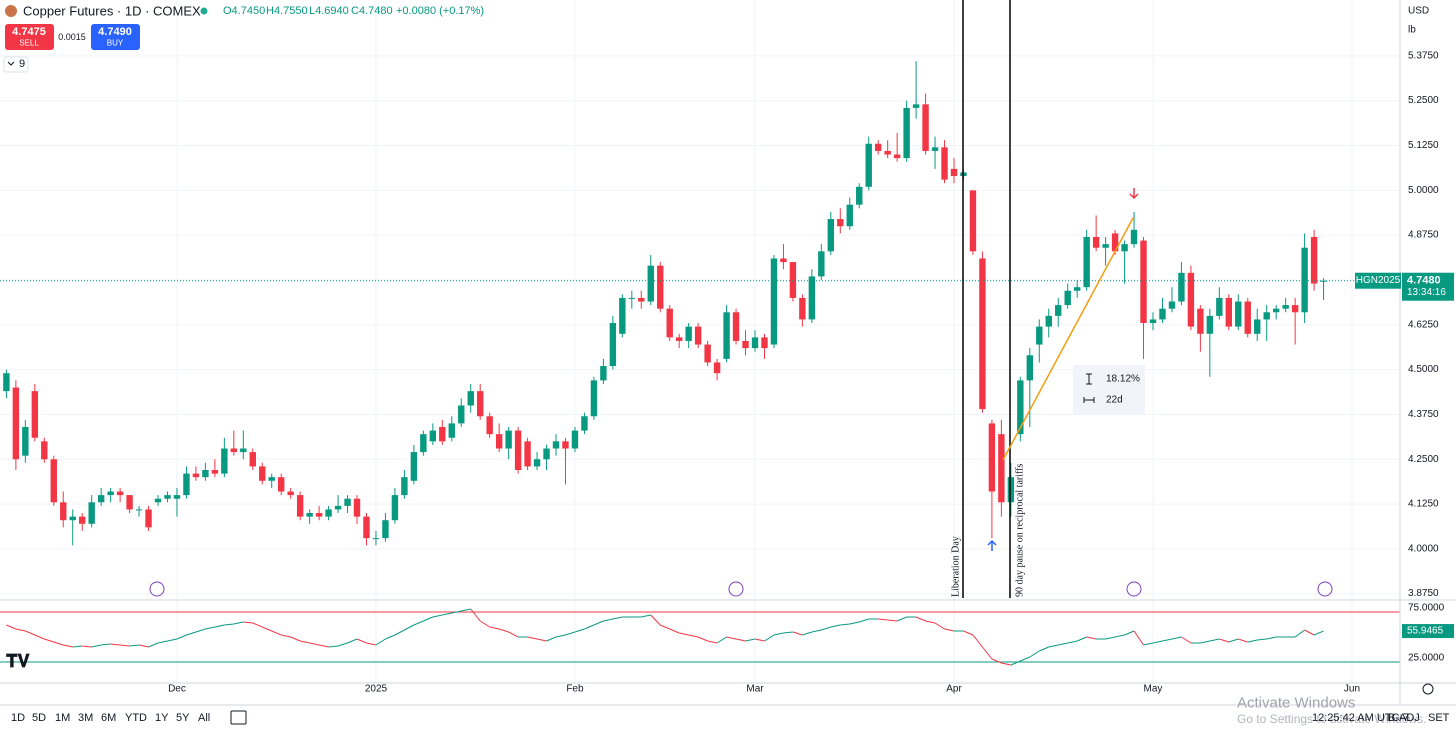  I want to click on logo: 𝐓𝐕, so click(18, 661).